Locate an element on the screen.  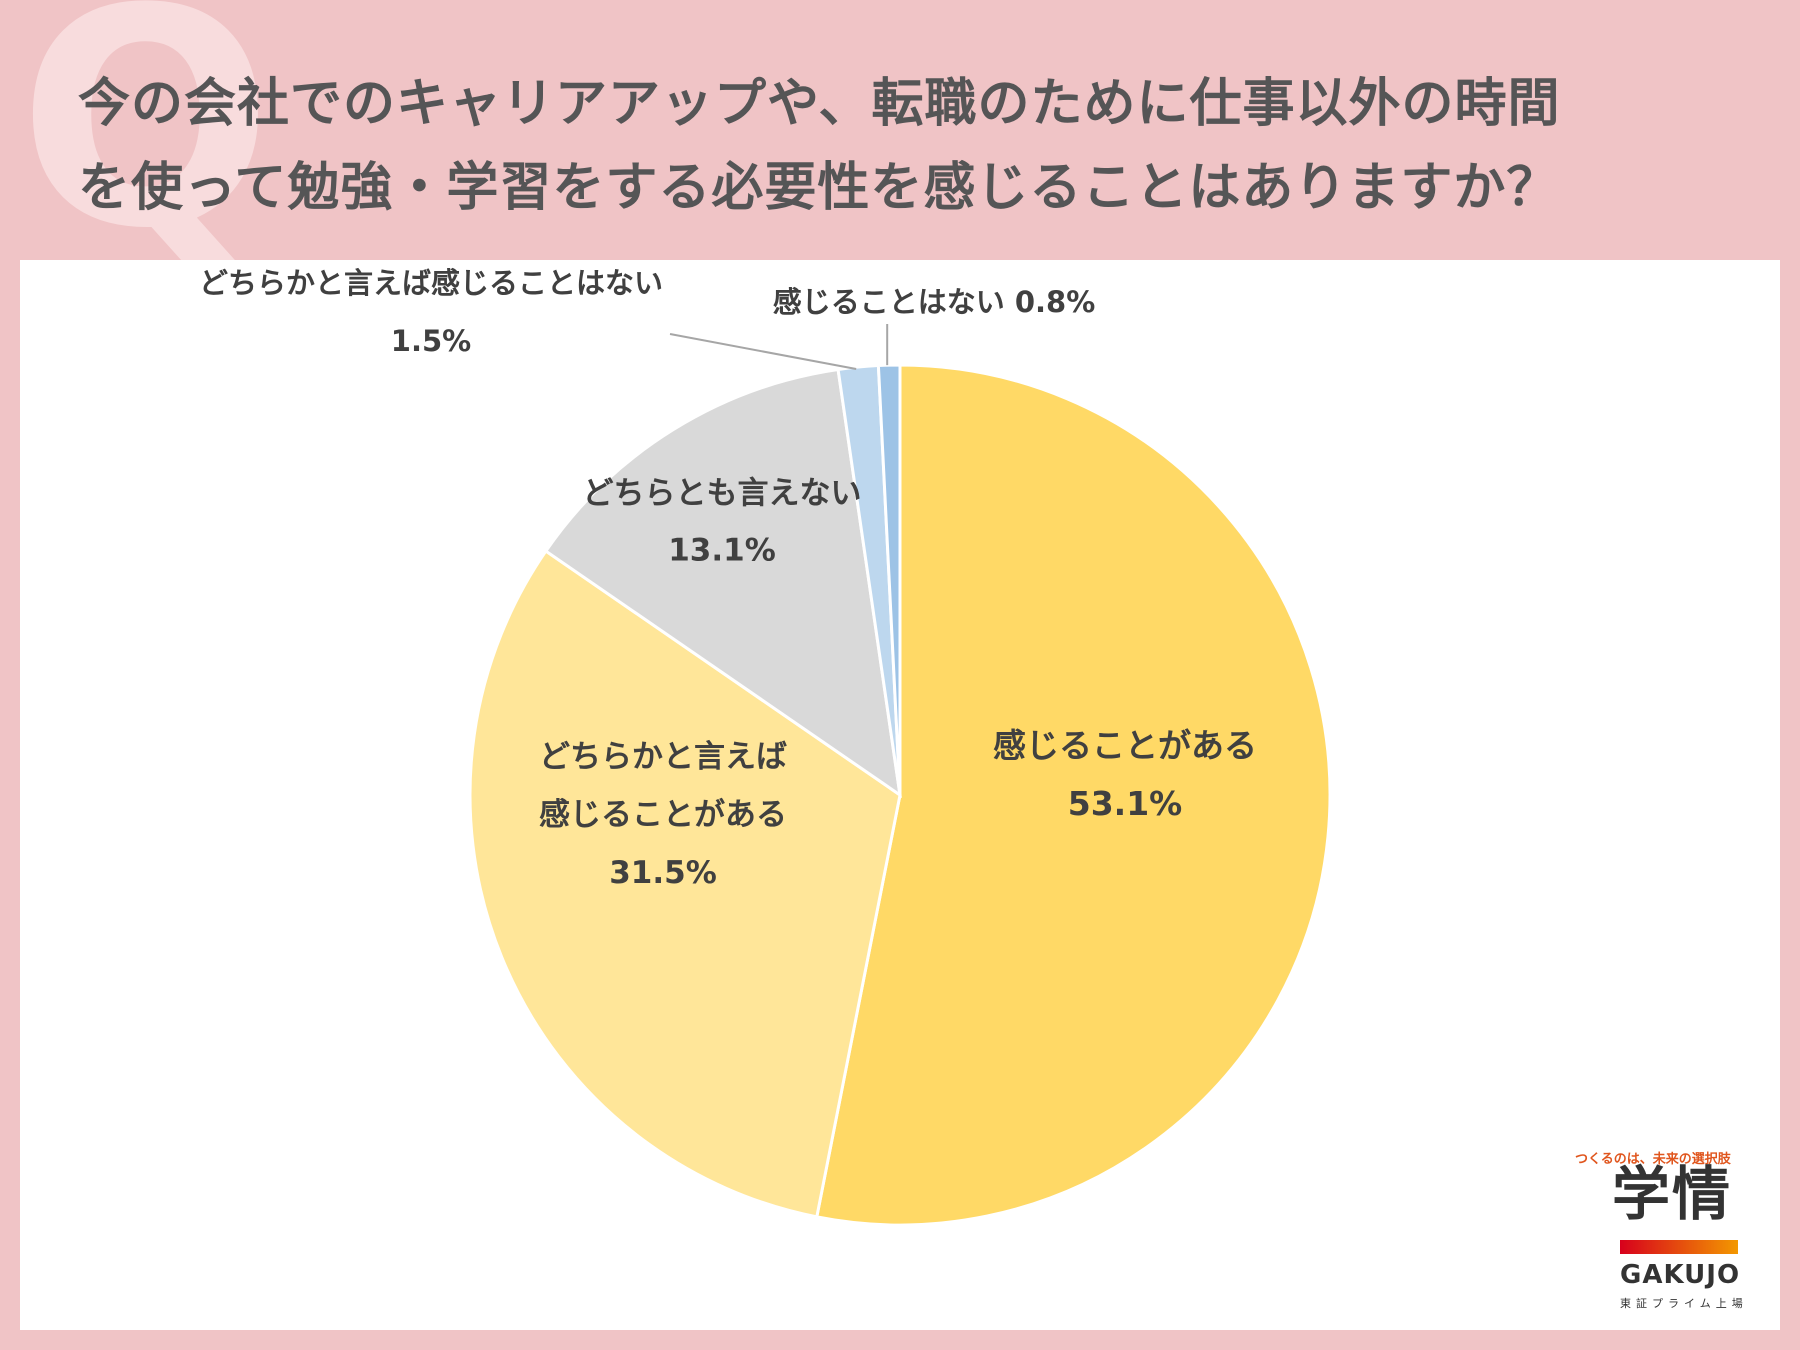
logo-sub: 東証プライム上場 is located at coordinates (1684, 1303).